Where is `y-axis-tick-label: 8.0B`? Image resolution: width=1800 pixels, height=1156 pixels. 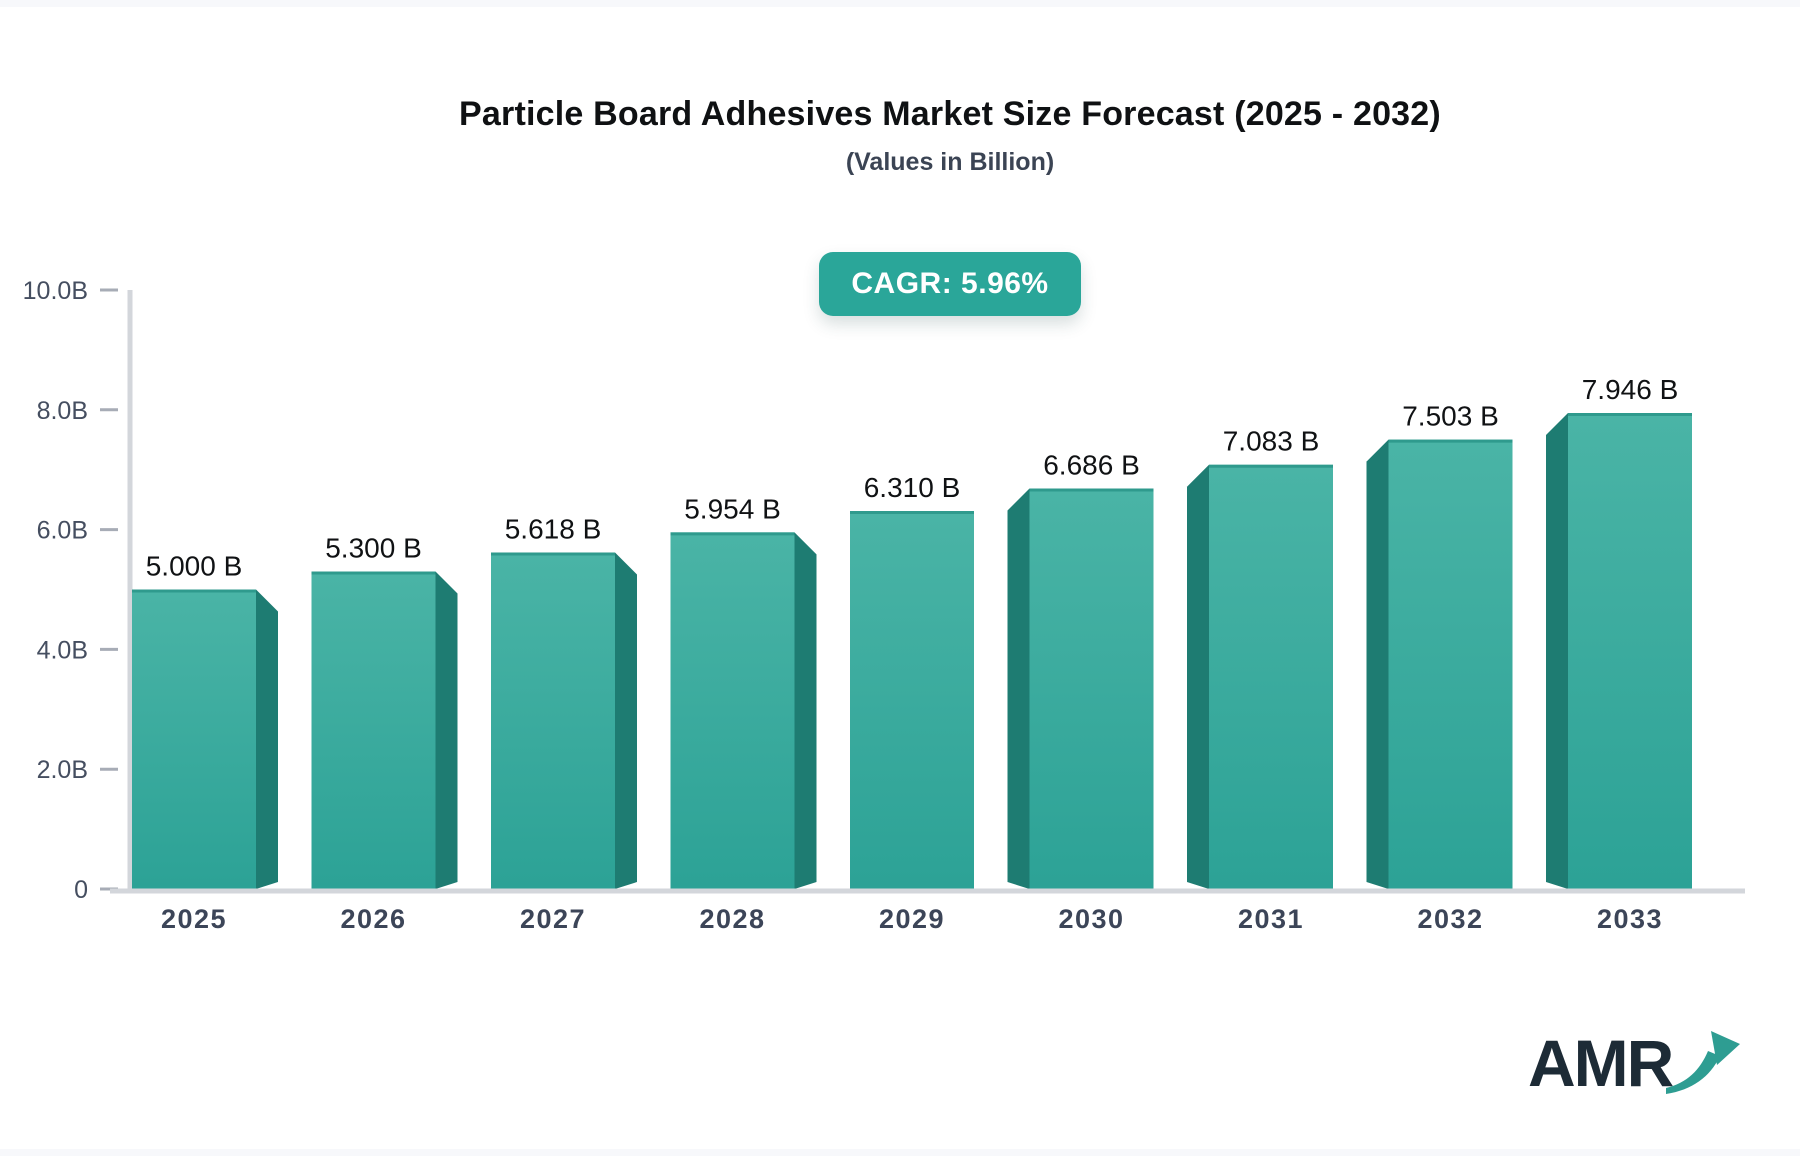
y-axis-tick-label: 8.0B is located at coordinates (62, 411).